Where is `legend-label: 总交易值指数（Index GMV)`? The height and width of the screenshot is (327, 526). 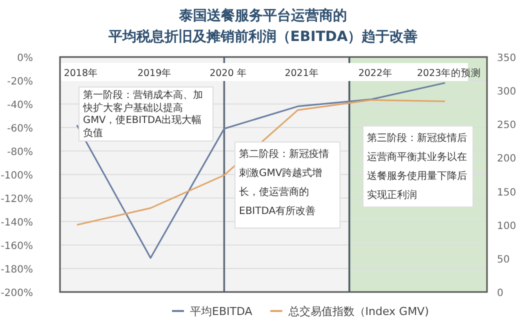
legend-label: 总交易值指数（Index GMV) is located at coordinates (358, 311).